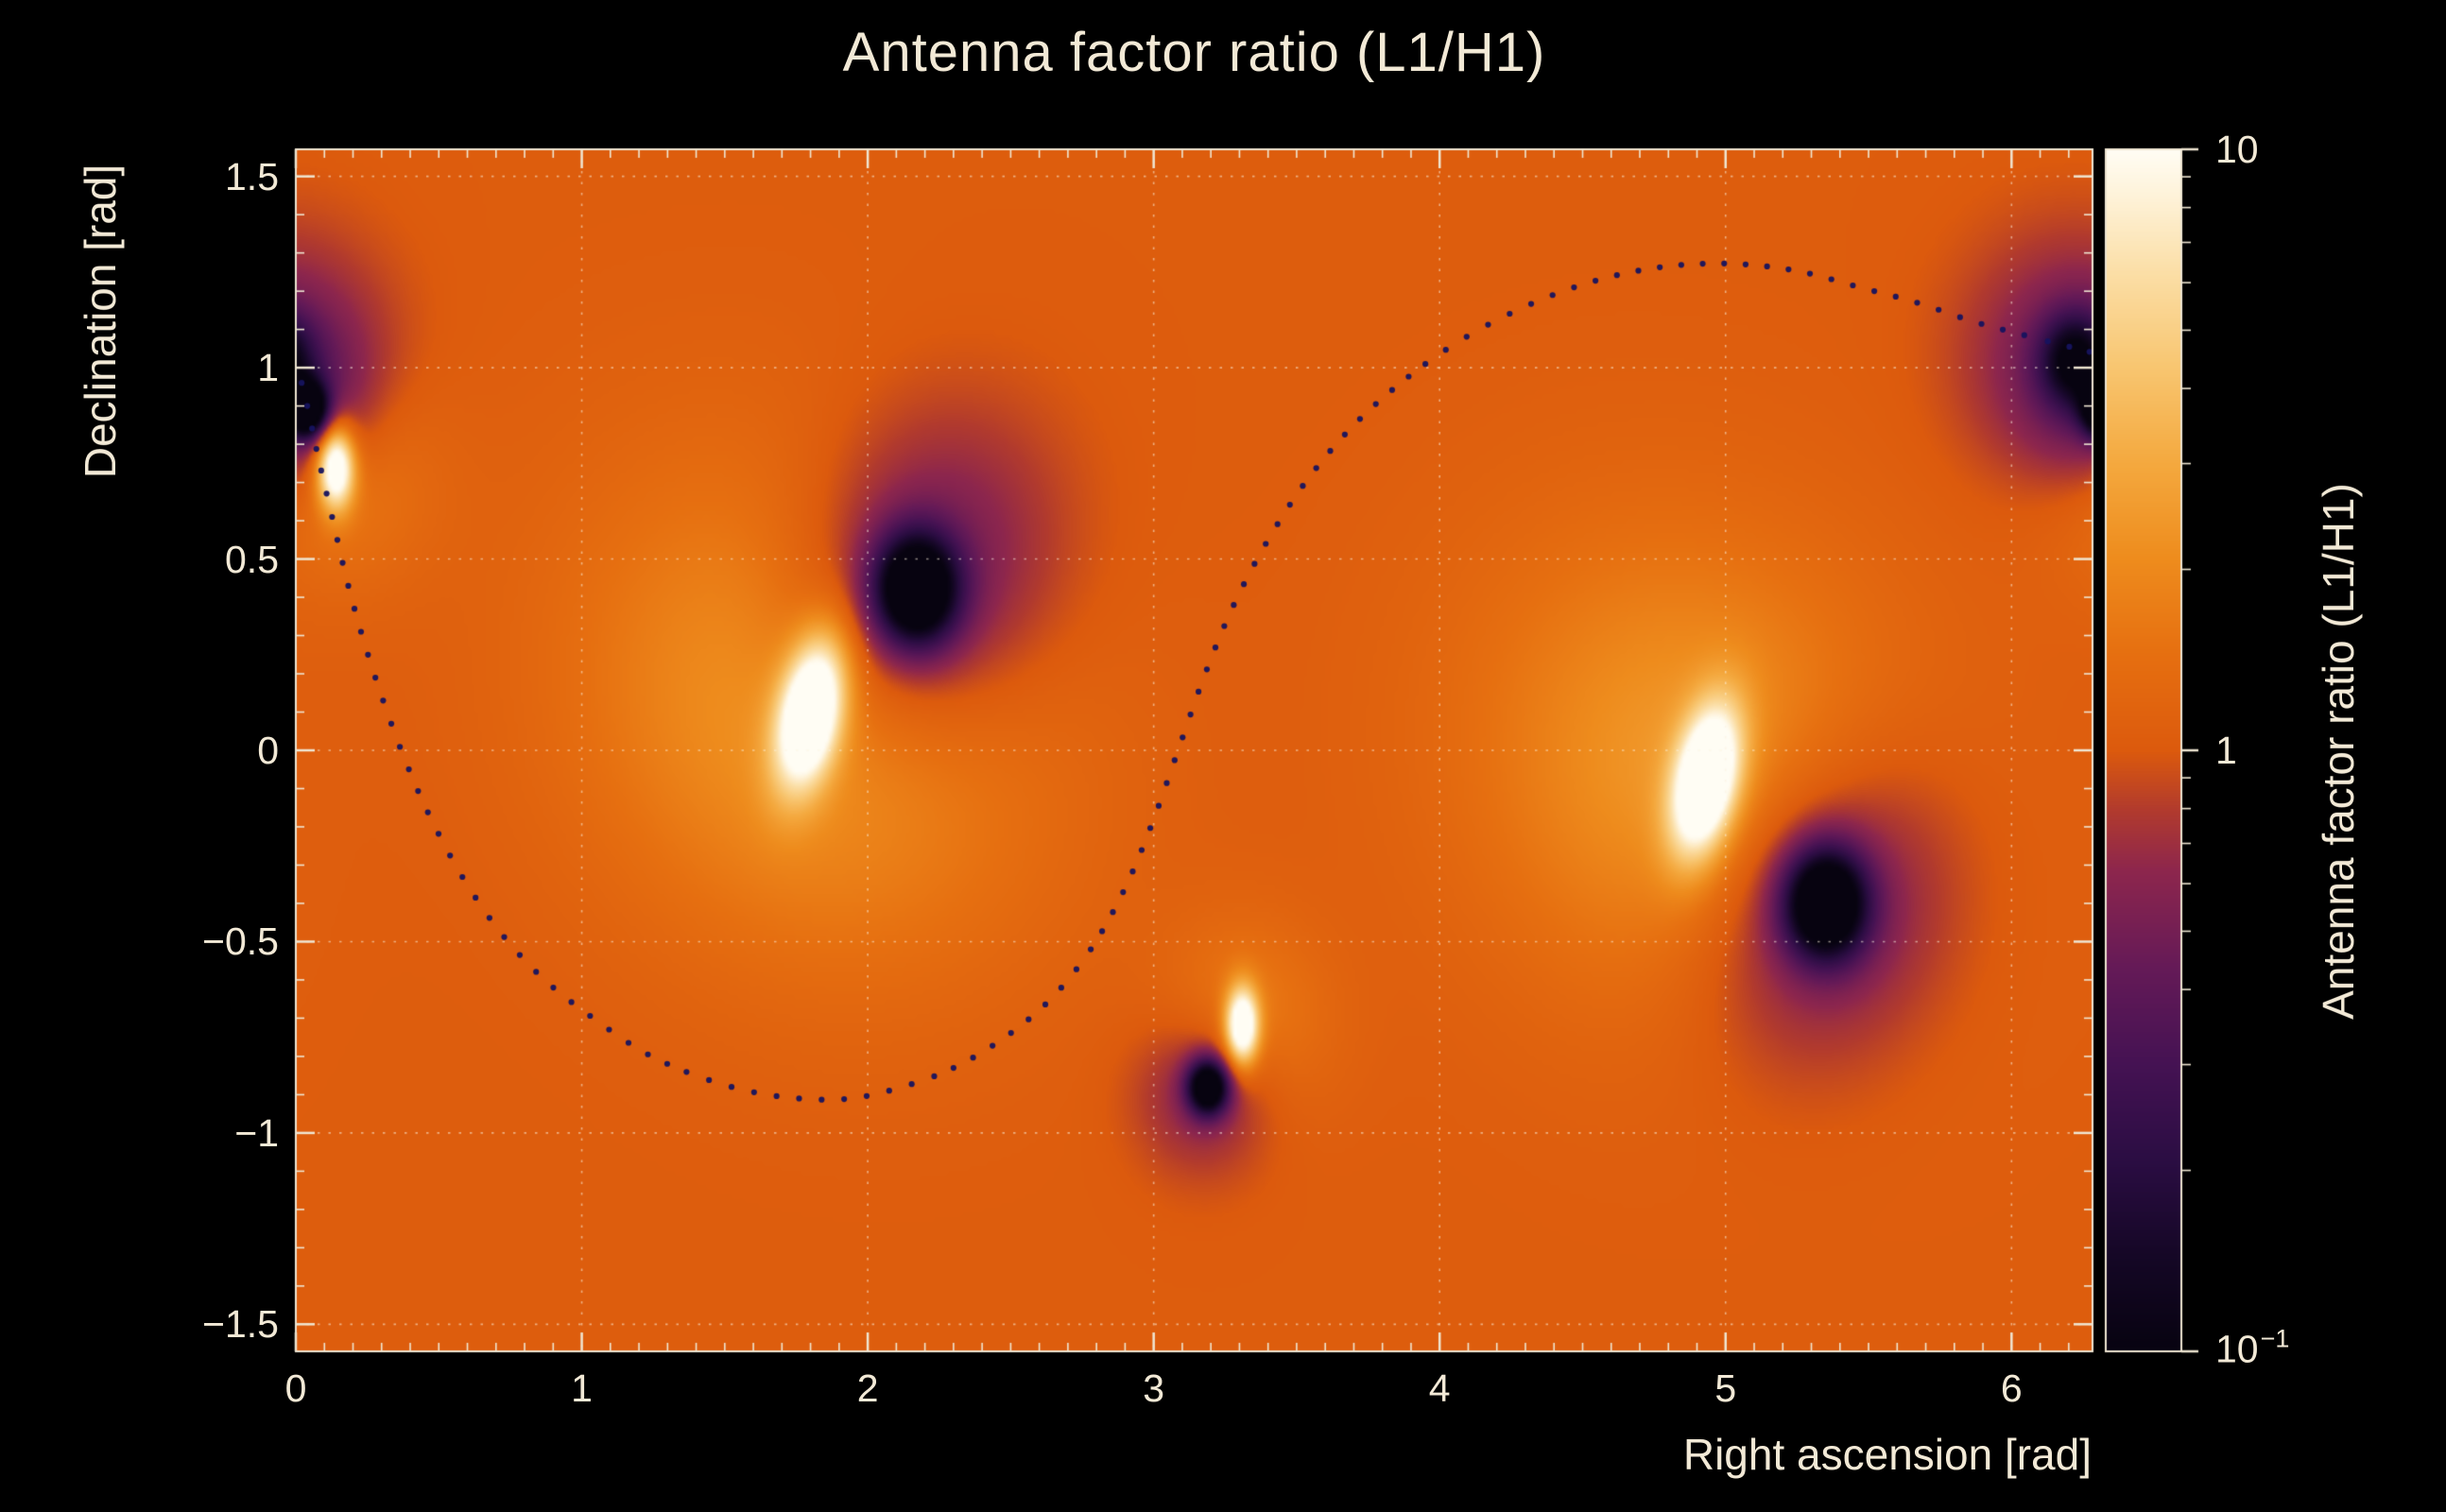 This screenshot has height=1512, width=2446. I want to click on chart-title: Antenna factor ratio (L1/H1), so click(1194, 52).